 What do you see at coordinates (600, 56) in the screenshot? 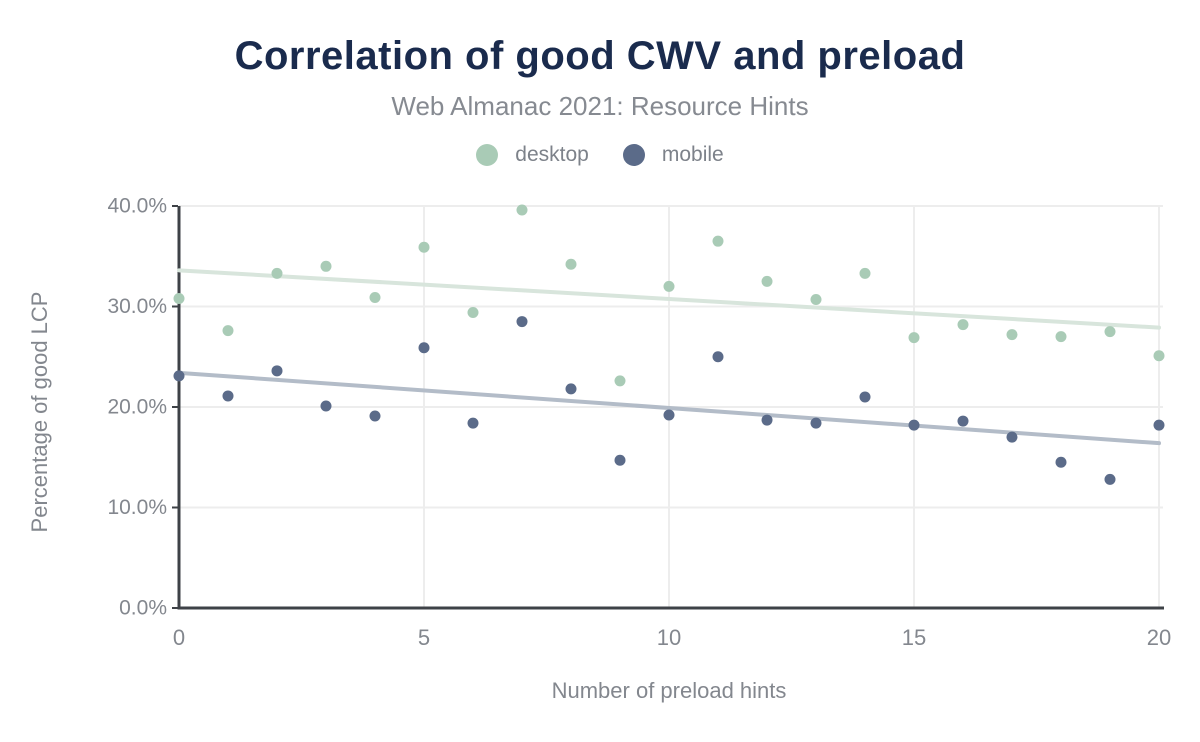
I see `chart-title: Correlation of good CWV and preload` at bounding box center [600, 56].